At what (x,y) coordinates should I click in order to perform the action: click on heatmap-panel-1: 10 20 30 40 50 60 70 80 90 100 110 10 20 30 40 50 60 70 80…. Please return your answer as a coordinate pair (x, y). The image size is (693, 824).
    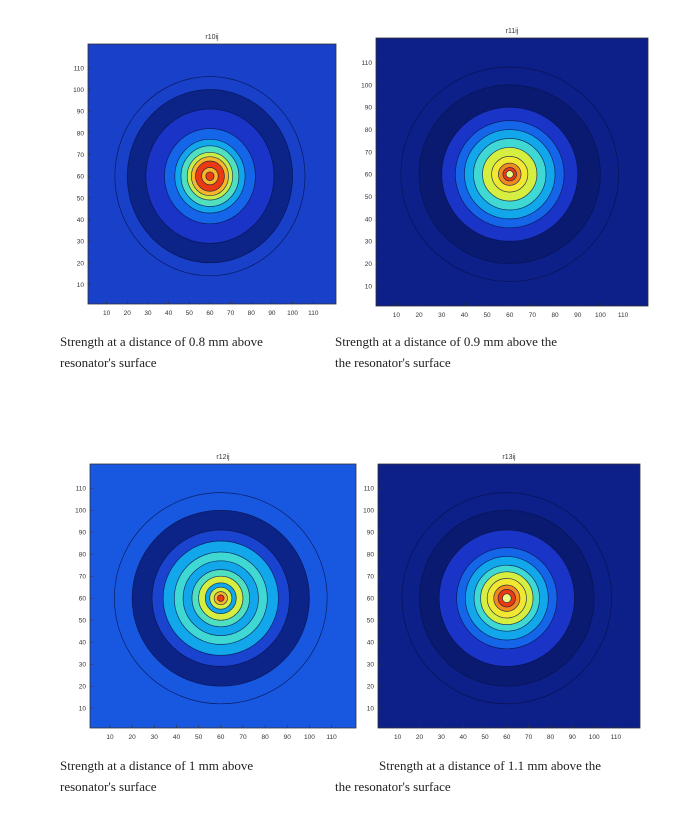
    Looking at the image, I should click on (203, 175).